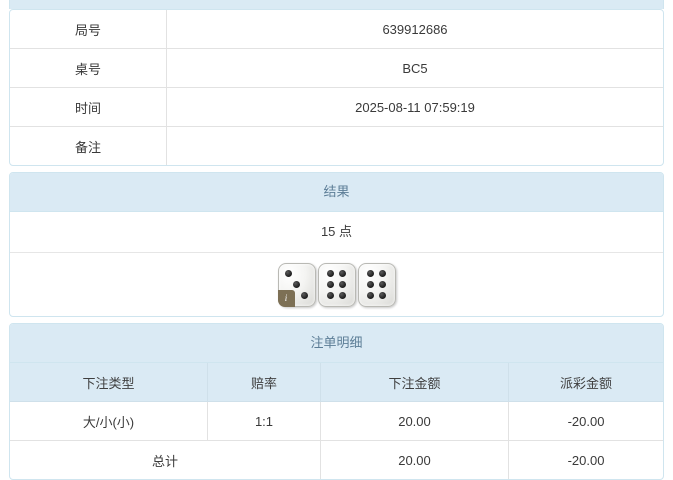  What do you see at coordinates (414, 68) in the screenshot?
I see `info-value-table-no: BC5` at bounding box center [414, 68].